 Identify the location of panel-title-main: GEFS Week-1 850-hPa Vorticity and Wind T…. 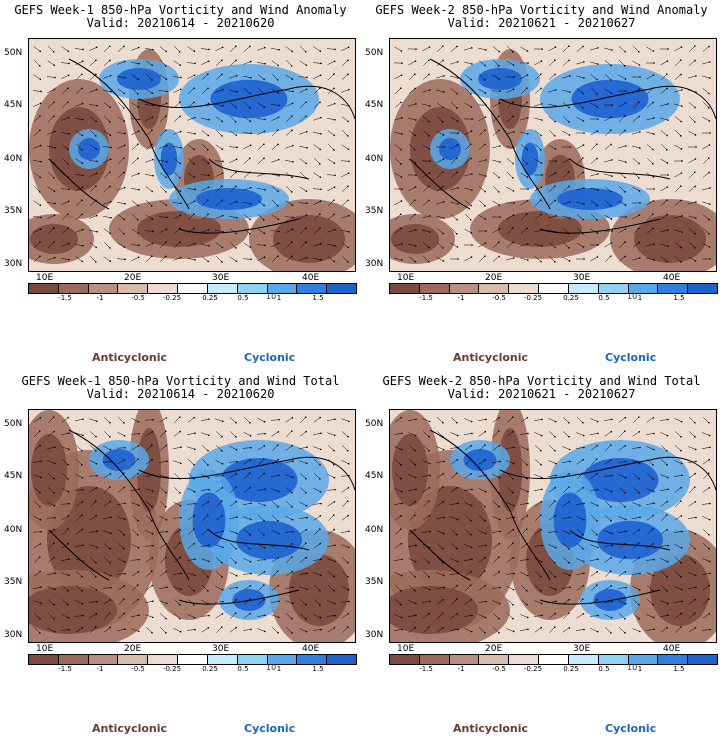
(180, 381).